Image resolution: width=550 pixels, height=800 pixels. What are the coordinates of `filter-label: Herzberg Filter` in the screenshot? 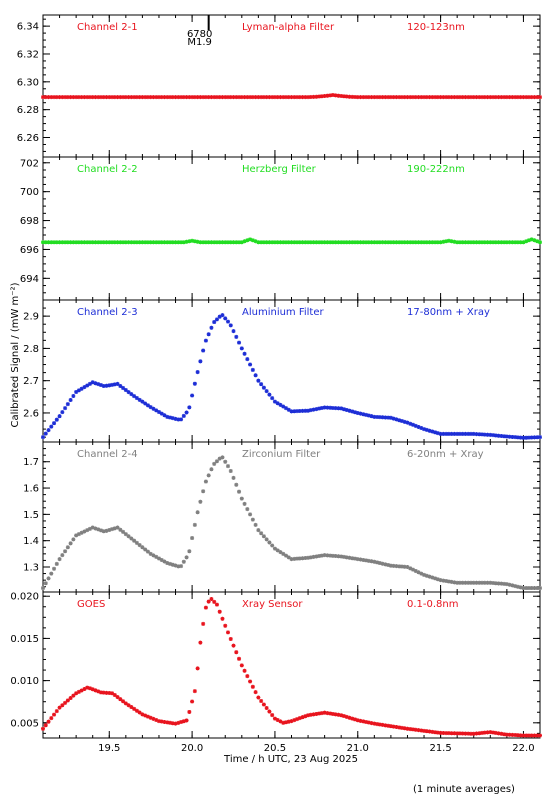 It's located at (279, 169).